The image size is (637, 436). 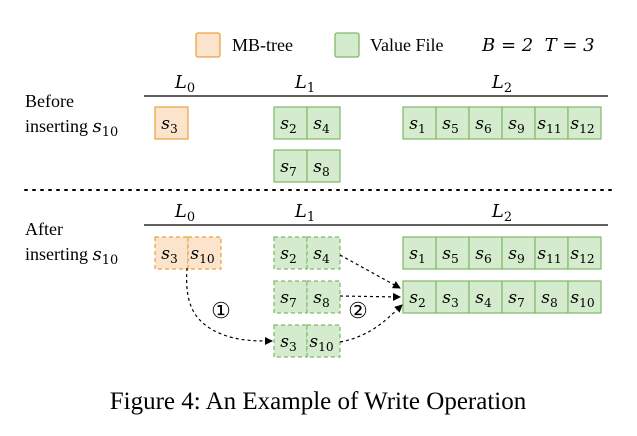 I want to click on after-inserted-key: s10, so click(x=106, y=256).